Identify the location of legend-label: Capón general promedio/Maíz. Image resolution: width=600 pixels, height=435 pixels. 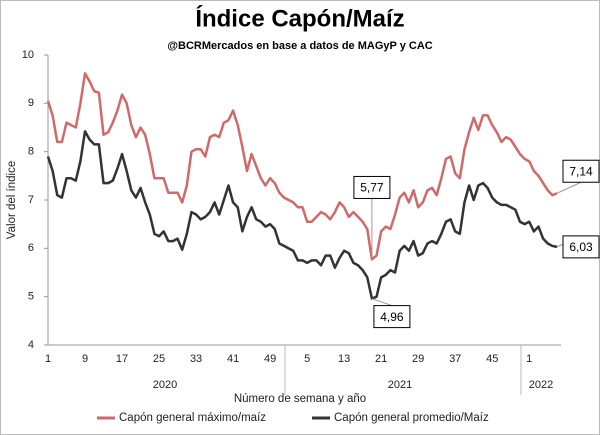
(411, 418).